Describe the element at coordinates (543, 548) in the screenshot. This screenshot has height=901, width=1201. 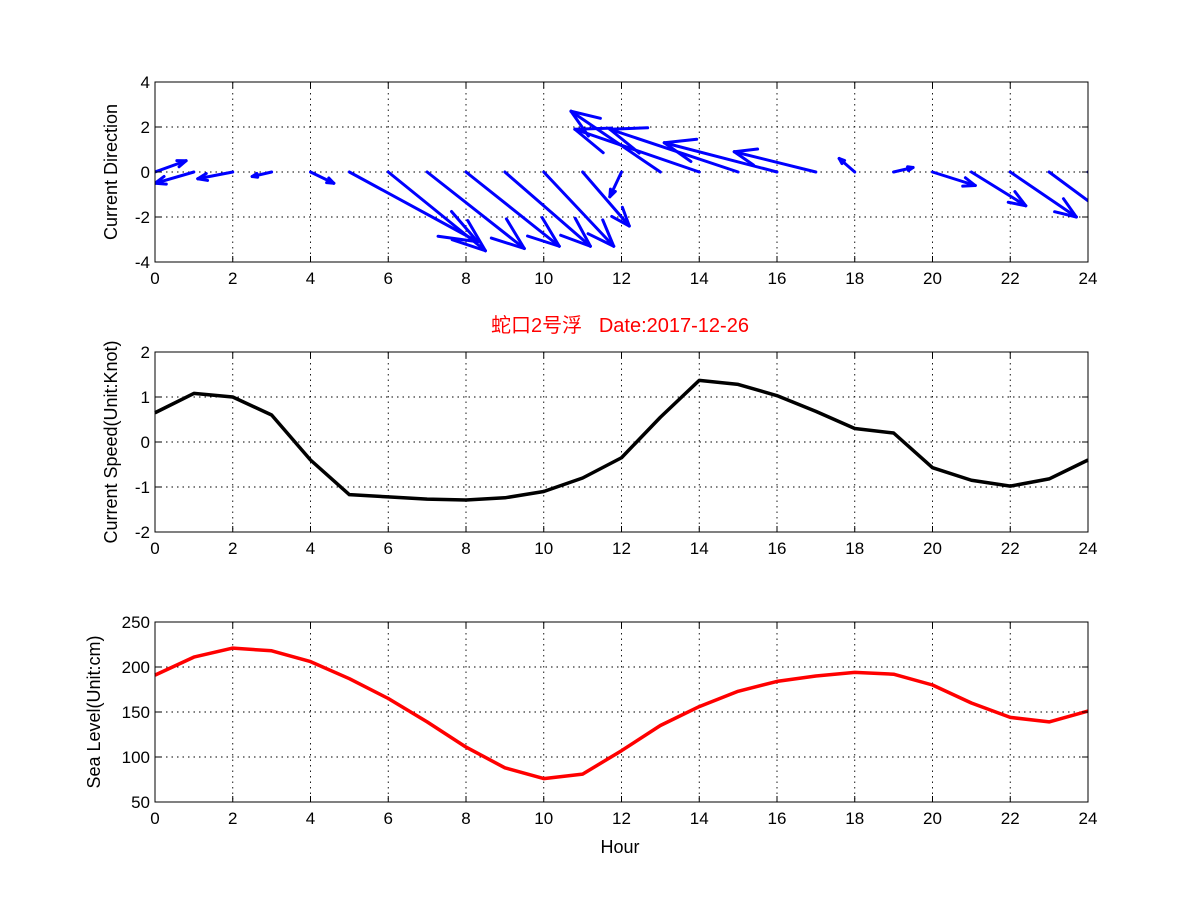
I see `speed-xtick-label: 10` at that location.